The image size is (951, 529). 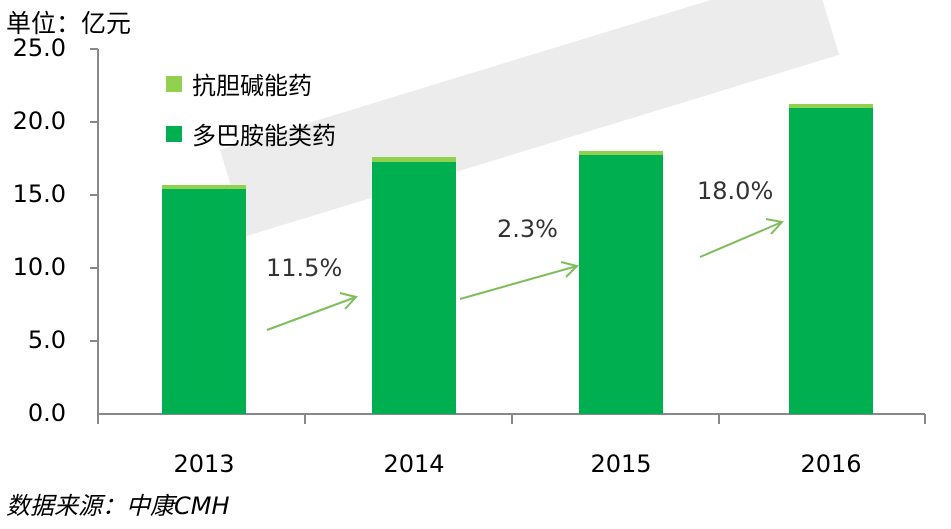 I want to click on x-label: 2016, so click(x=831, y=464).